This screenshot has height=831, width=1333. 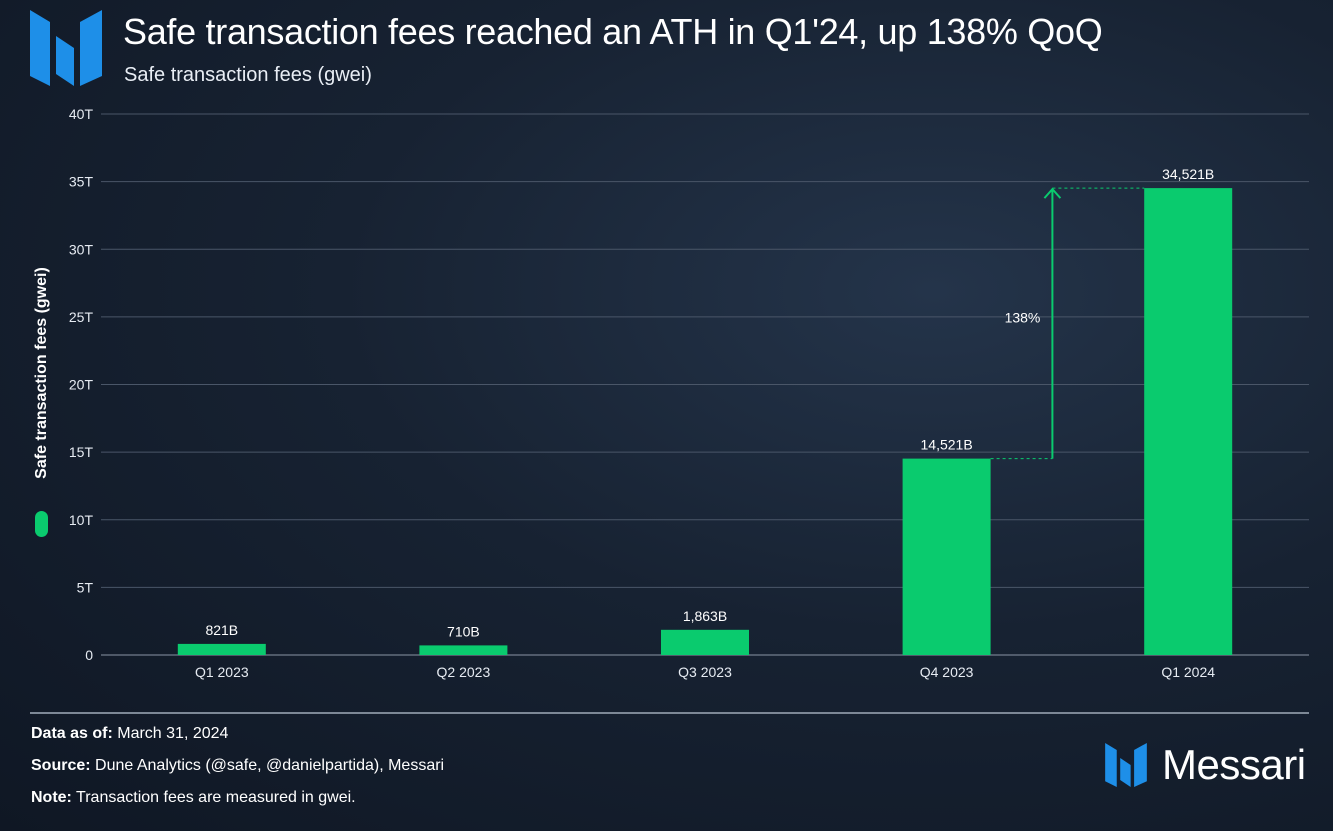 I want to click on x-tick-label: Q1 2024, so click(x=1188, y=672).